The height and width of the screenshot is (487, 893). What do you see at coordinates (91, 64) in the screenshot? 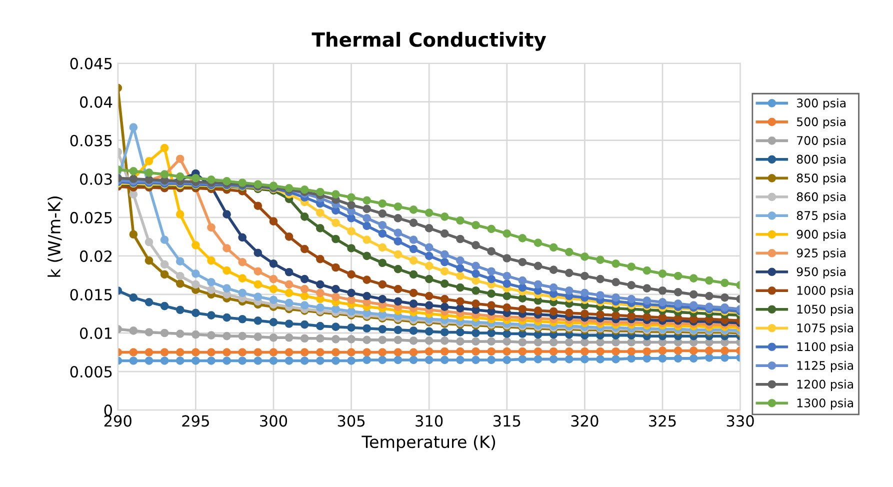
I see `y-tick-label: 0.045` at bounding box center [91, 64].